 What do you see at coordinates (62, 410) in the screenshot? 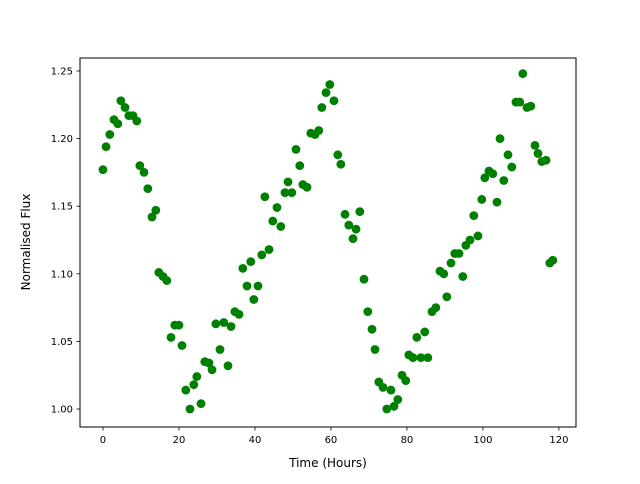
I see `y-tick-label: 1.00` at bounding box center [62, 410].